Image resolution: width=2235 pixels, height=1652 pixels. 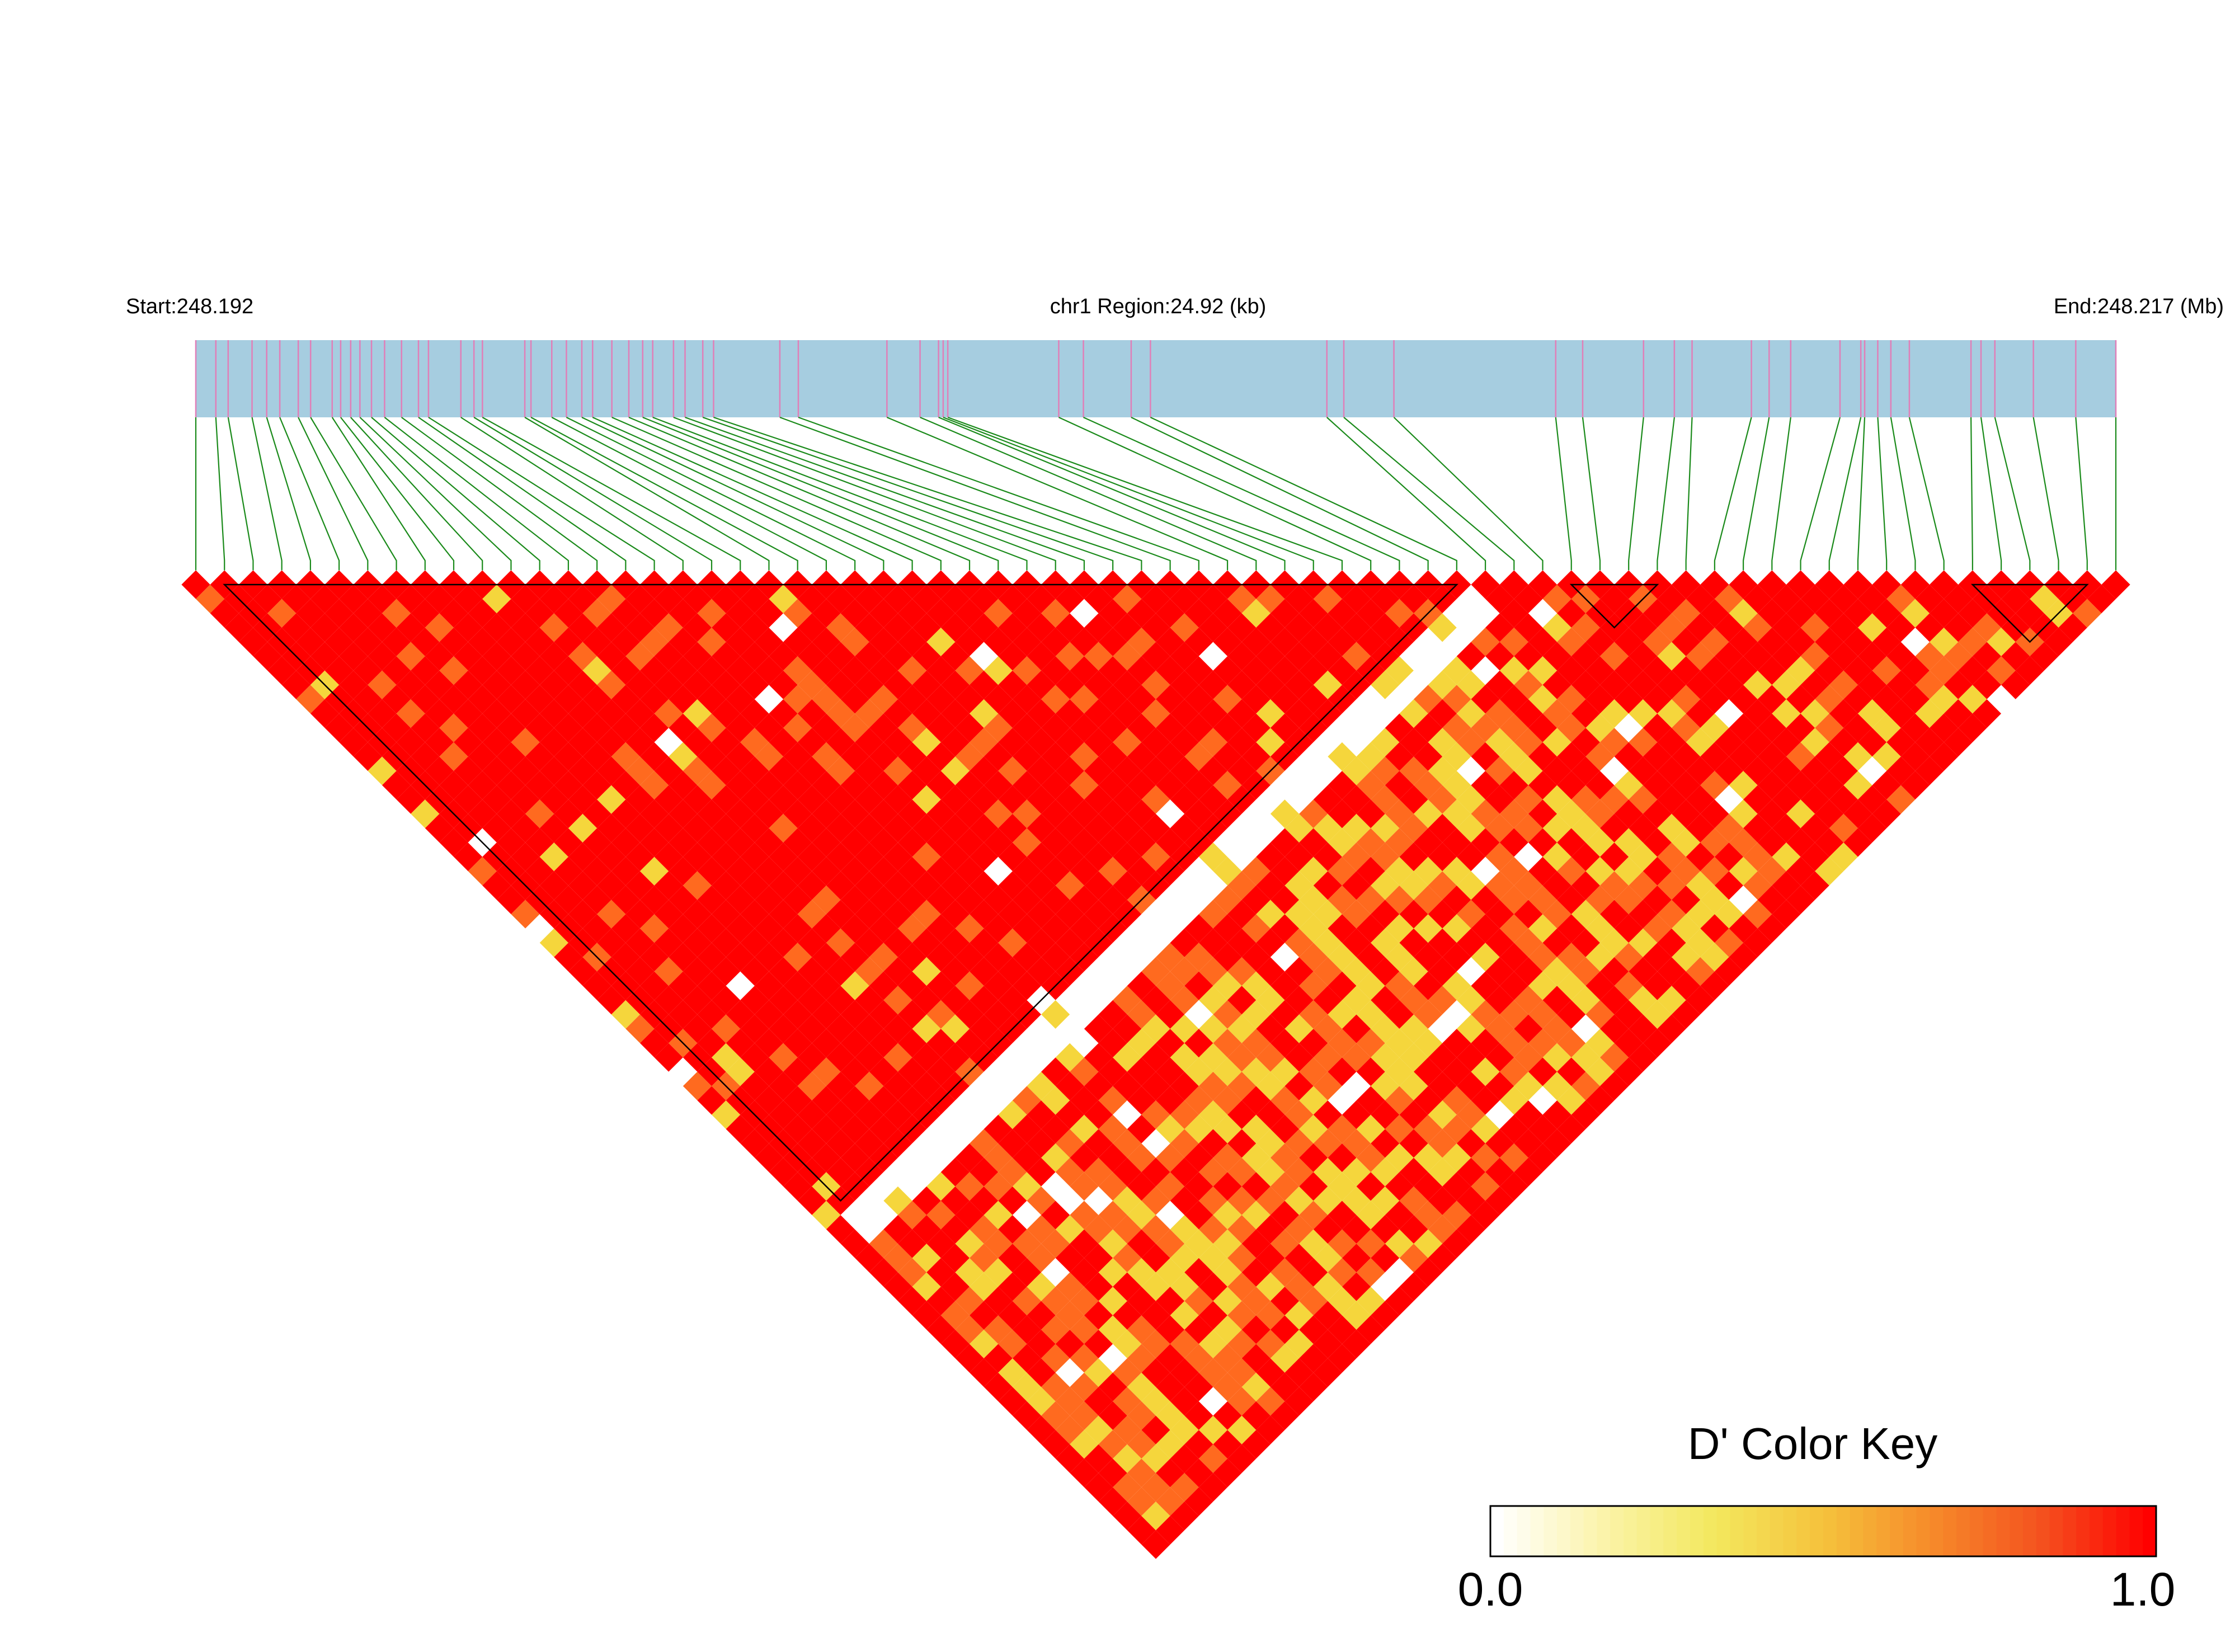 I want to click on ld-block-outline, so click(x=1614, y=606).